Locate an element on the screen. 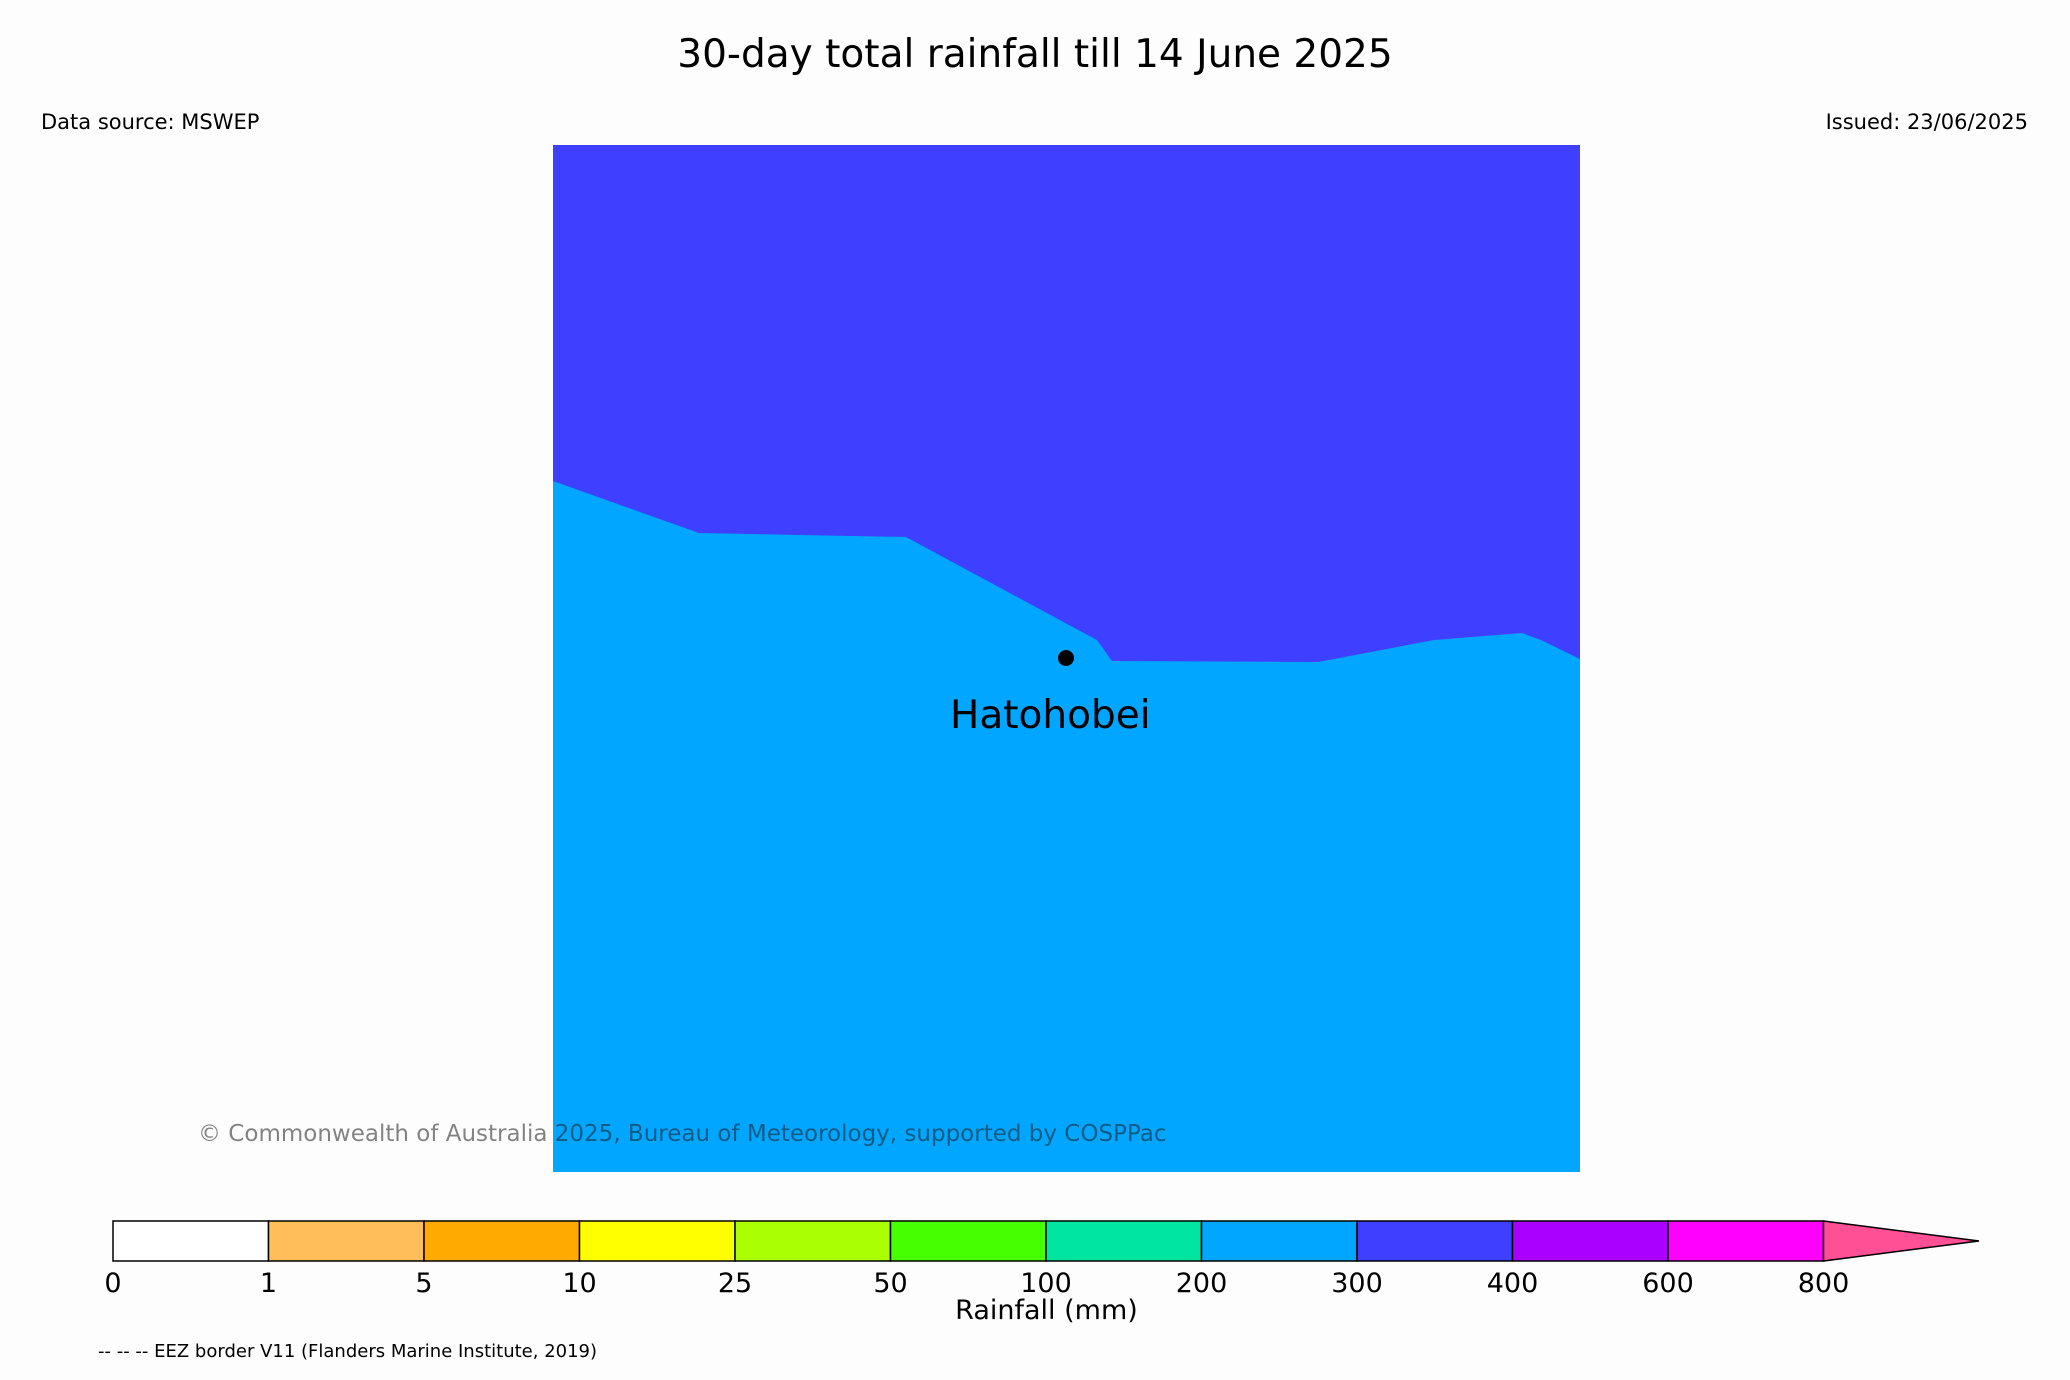 This screenshot has width=2070, height=1380. colorbar-label: Rainfall (mm) is located at coordinates (1046, 1310).